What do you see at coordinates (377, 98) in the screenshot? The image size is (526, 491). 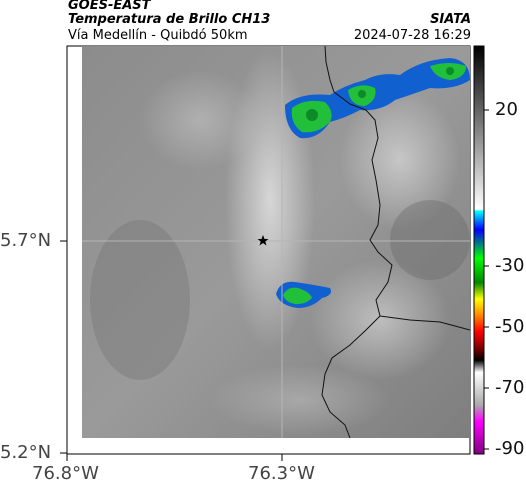 I see `cold-cloud-north` at bounding box center [377, 98].